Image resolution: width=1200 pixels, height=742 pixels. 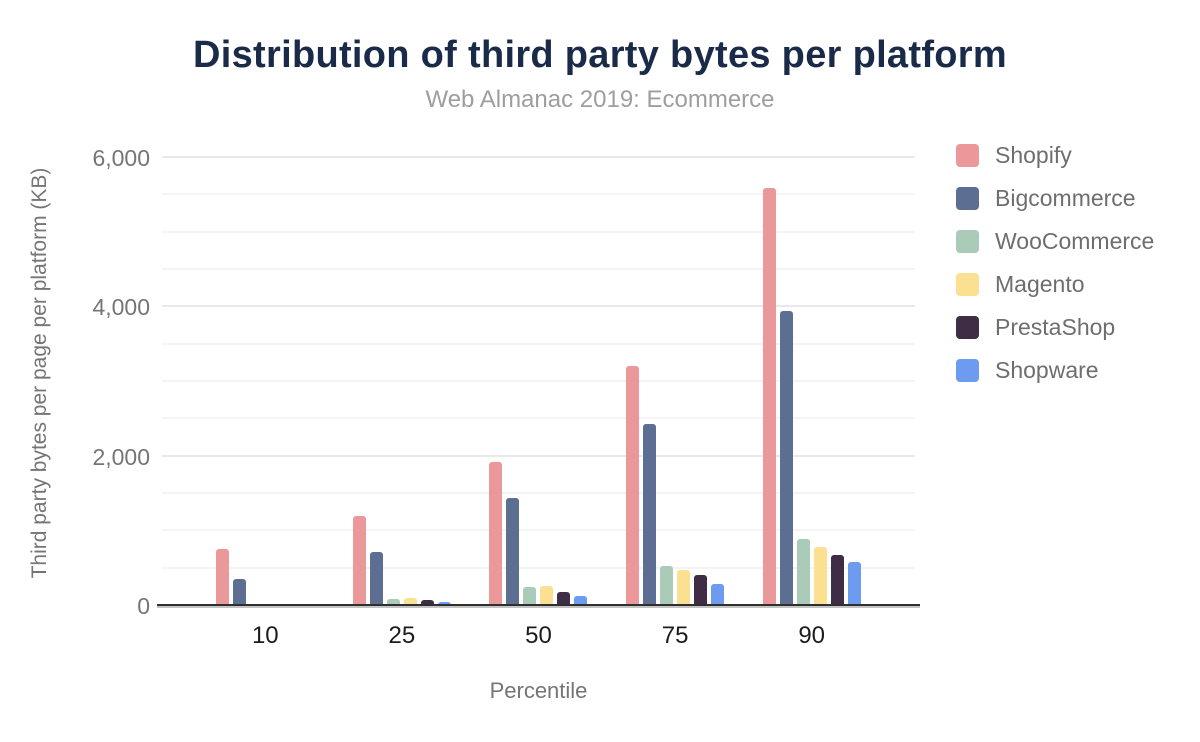 I want to click on legend-item-prestashop: PrestaShop, so click(x=1055, y=326).